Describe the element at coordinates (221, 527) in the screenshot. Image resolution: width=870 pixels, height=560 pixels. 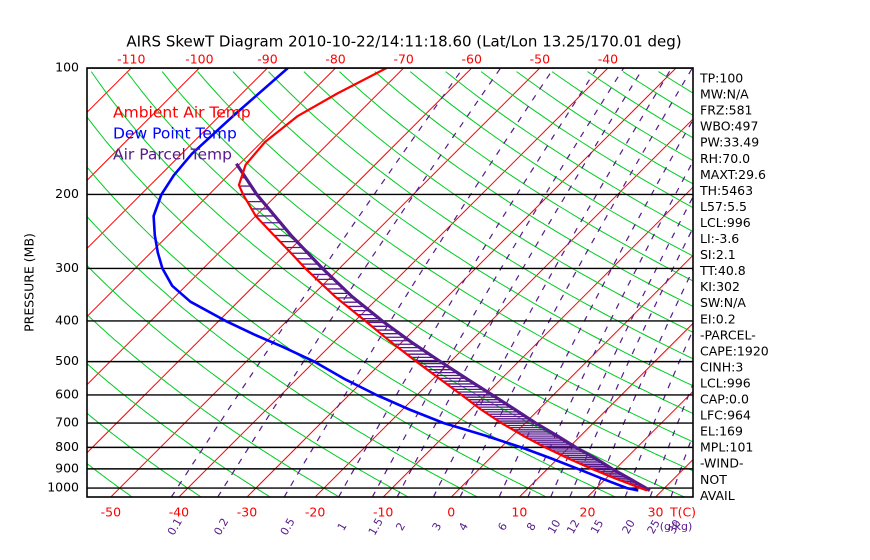
I see `mixing-ratio-tick-label: 0.2` at that location.